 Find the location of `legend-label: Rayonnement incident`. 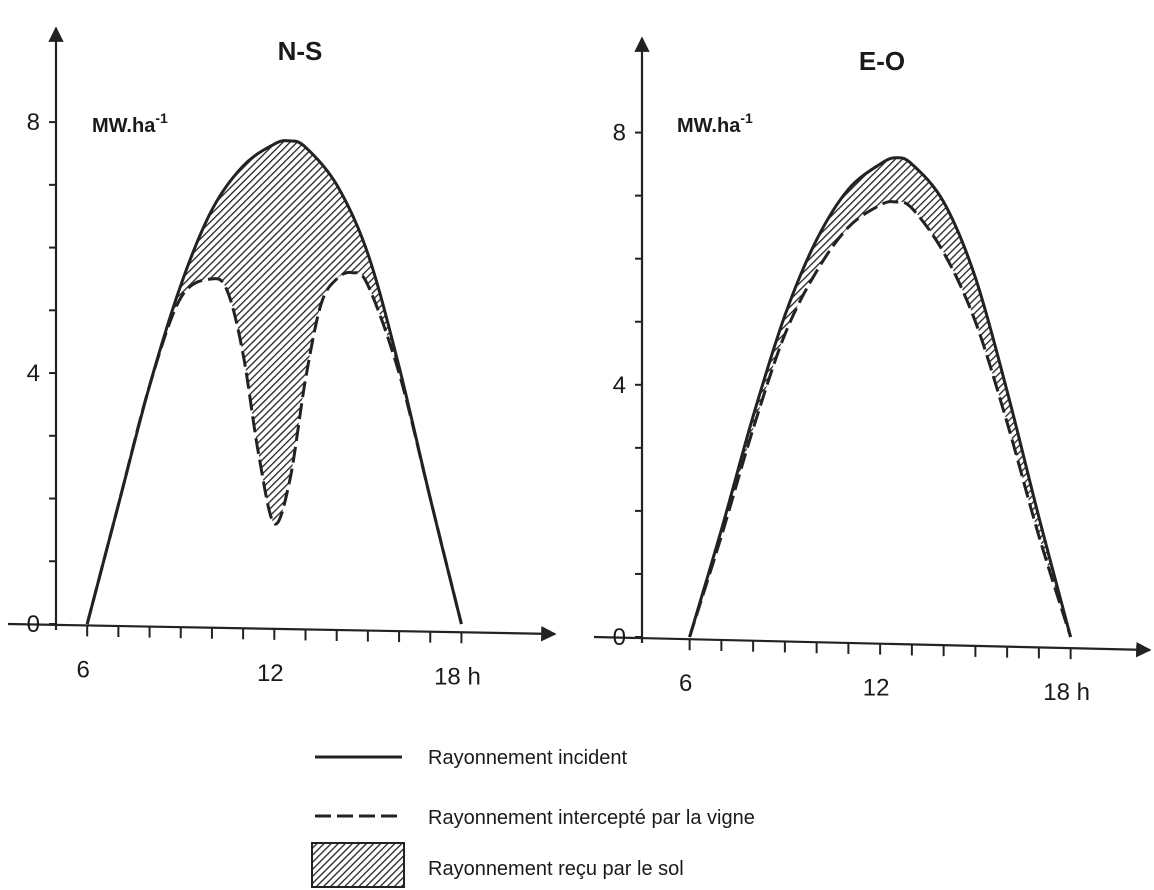

legend-label: Rayonnement incident is located at coordinates (527, 758).